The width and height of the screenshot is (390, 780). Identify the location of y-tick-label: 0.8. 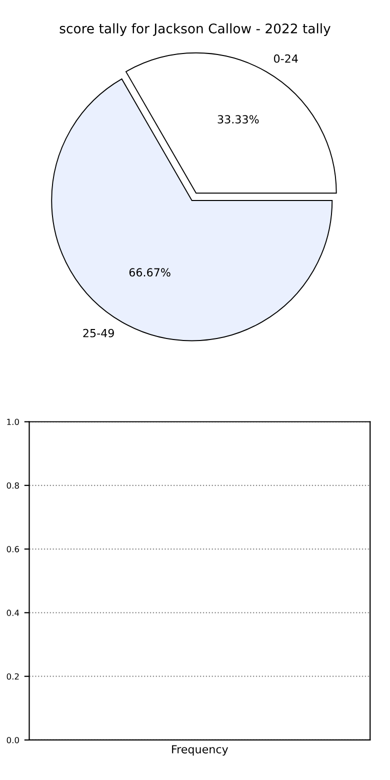
(12, 485).